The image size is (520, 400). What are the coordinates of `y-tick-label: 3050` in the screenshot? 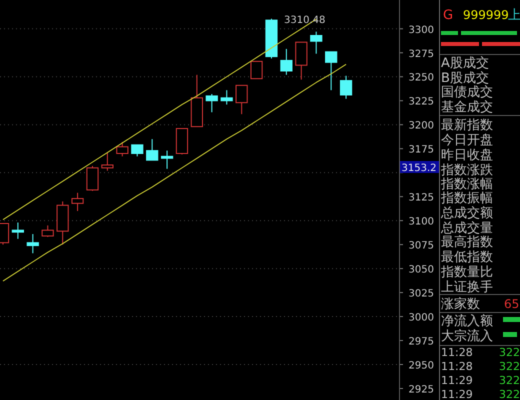 It's located at (421, 270).